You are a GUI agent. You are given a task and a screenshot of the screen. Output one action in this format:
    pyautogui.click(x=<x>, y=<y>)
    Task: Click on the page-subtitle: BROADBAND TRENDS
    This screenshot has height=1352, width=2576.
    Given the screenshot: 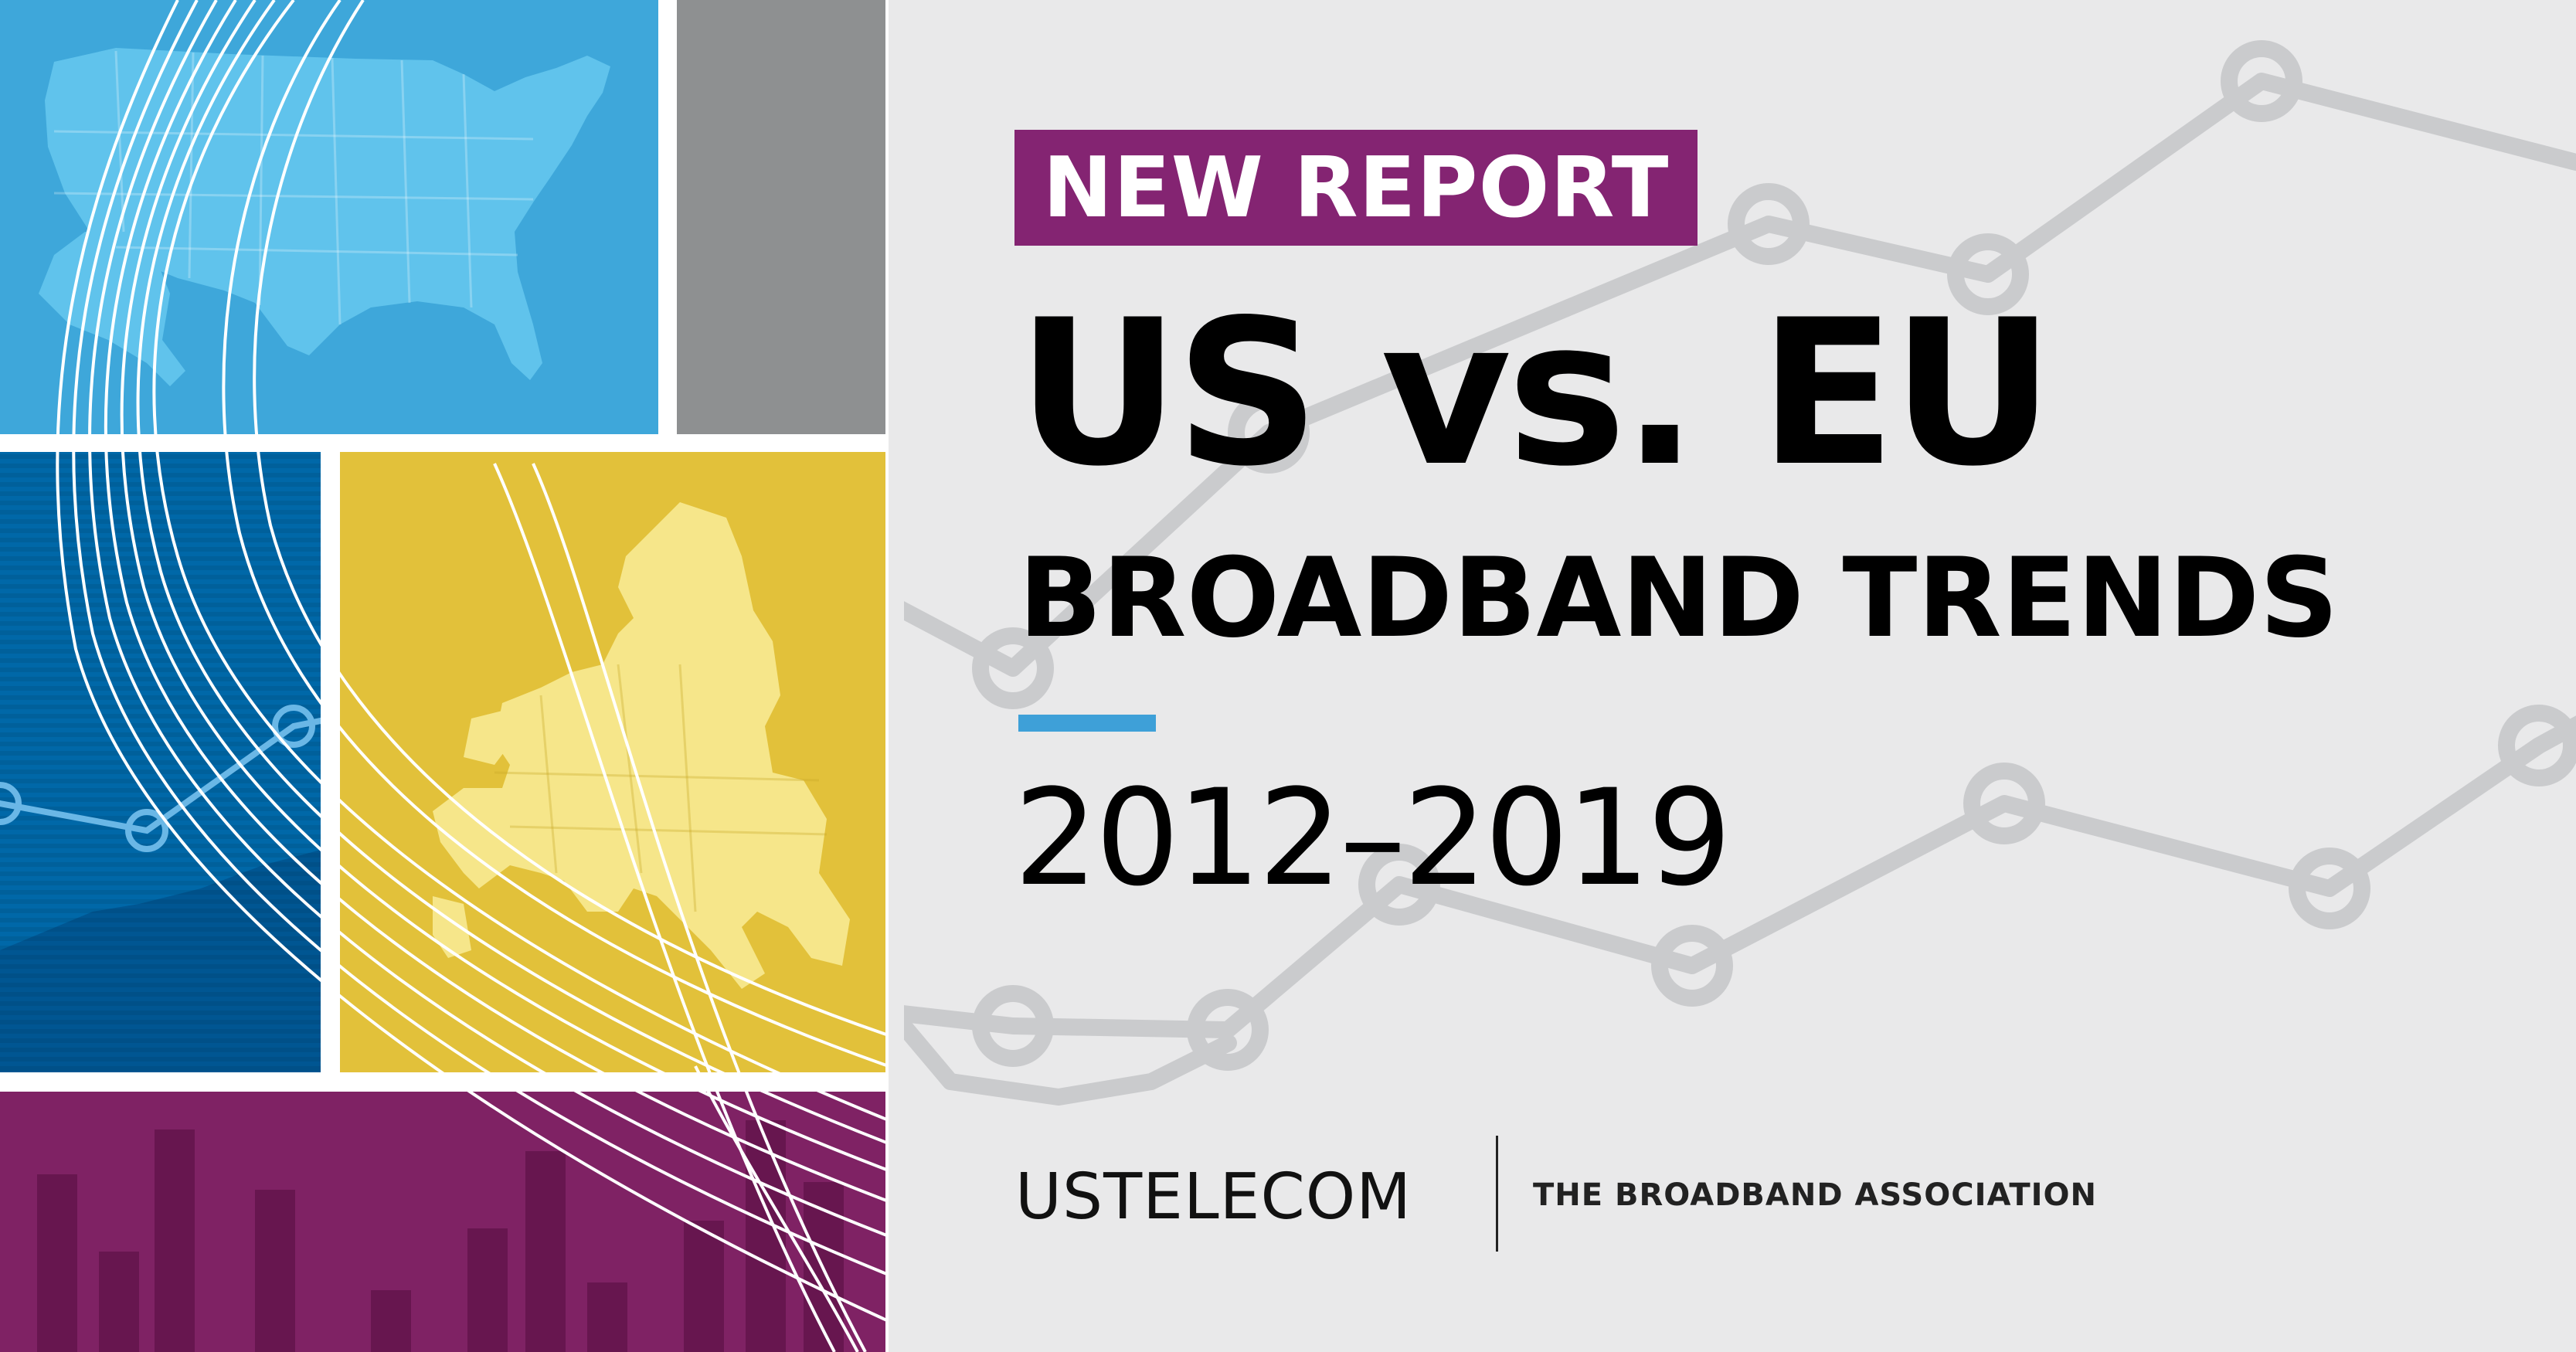 What is the action you would take?
    pyautogui.click(x=1678, y=598)
    